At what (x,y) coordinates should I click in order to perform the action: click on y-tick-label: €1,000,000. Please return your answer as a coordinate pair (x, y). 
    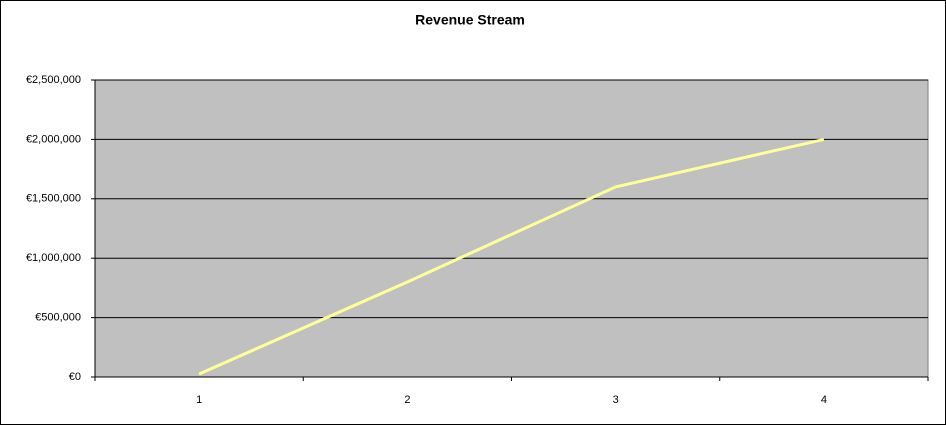
    Looking at the image, I should click on (53, 258).